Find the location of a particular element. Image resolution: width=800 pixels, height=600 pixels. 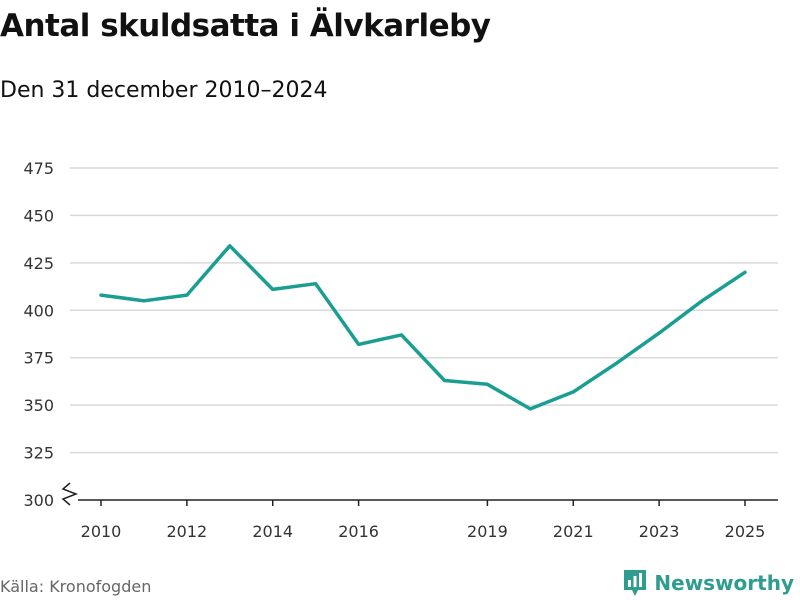

x-tick-label: 2019 is located at coordinates (487, 531).